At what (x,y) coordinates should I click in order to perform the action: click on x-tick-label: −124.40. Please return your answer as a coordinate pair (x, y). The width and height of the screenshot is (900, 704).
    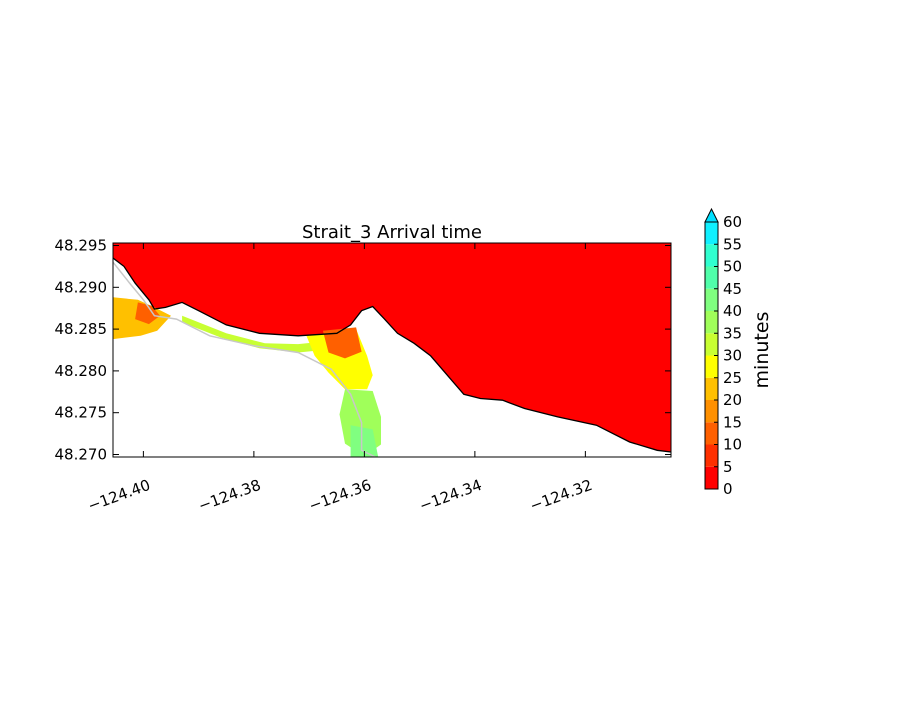
    Looking at the image, I should click on (118, 495).